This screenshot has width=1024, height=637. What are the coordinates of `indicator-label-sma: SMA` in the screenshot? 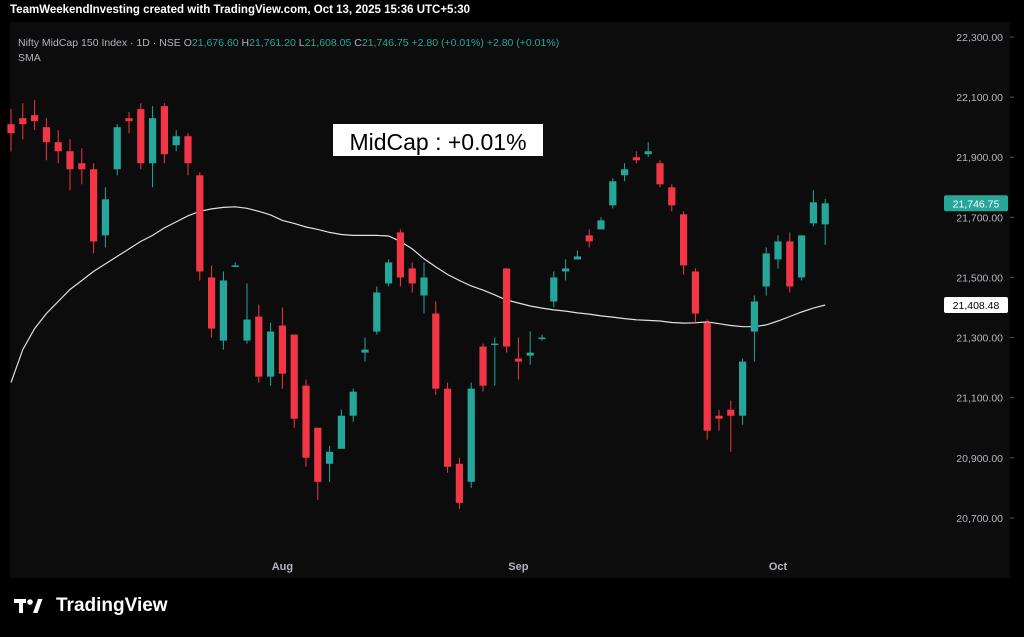 It's located at (29, 58).